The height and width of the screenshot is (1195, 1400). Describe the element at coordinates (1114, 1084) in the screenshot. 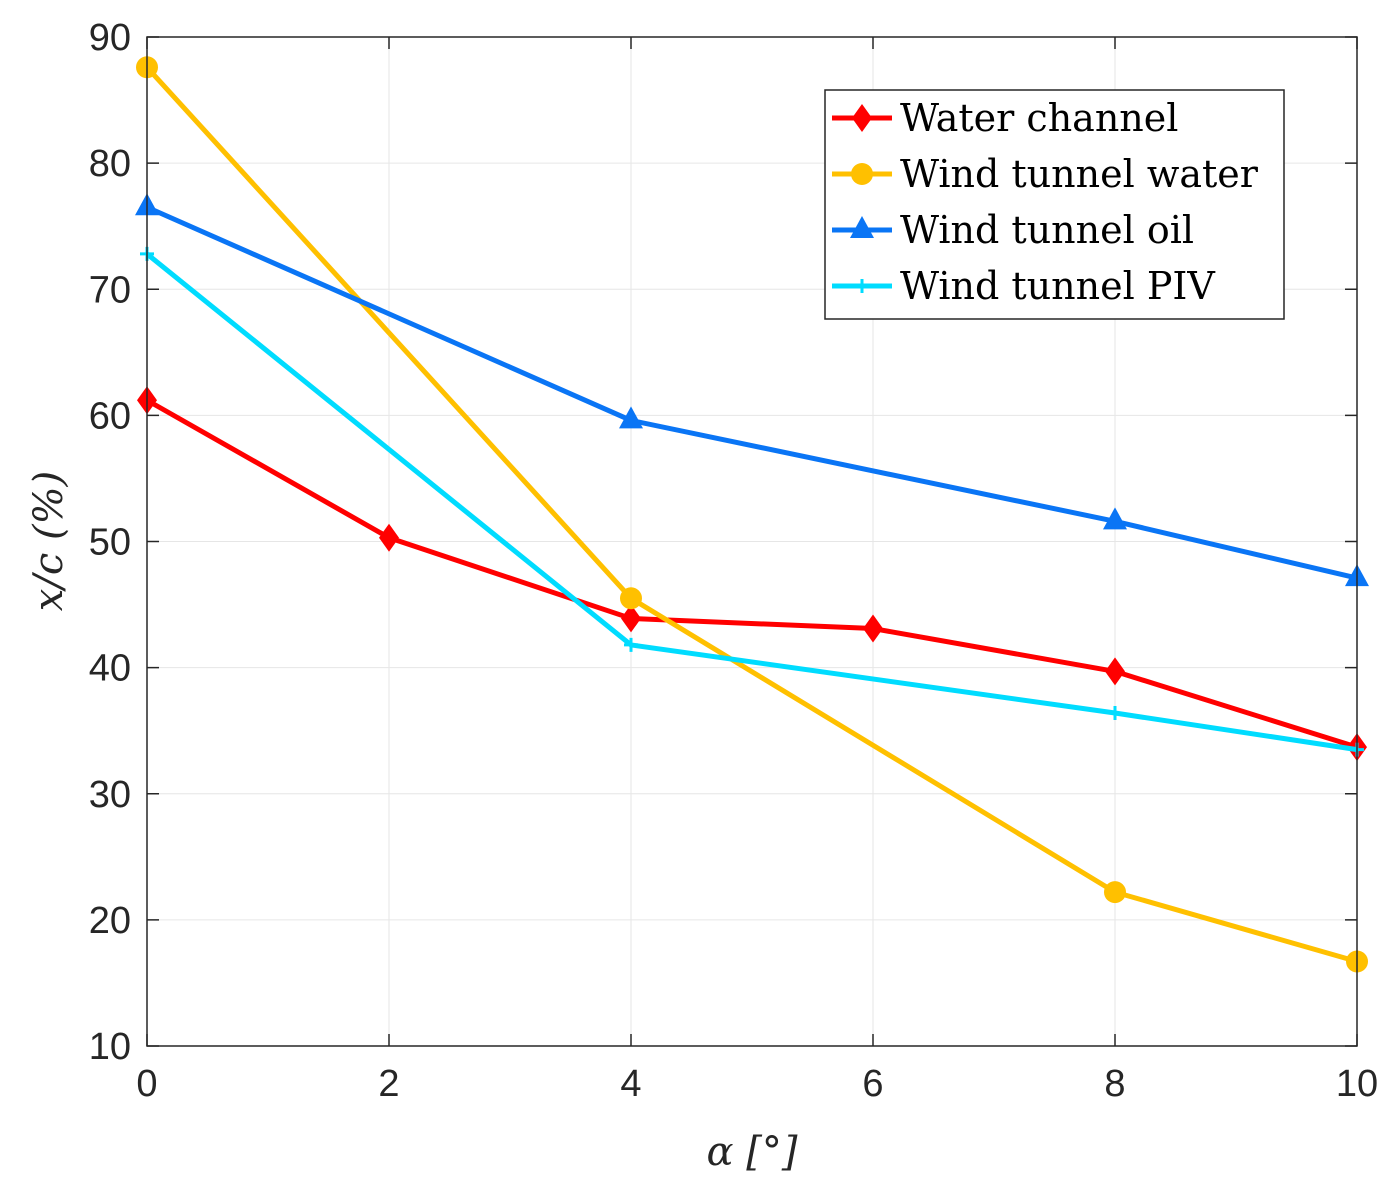

I see `x-tick-label: 8` at that location.